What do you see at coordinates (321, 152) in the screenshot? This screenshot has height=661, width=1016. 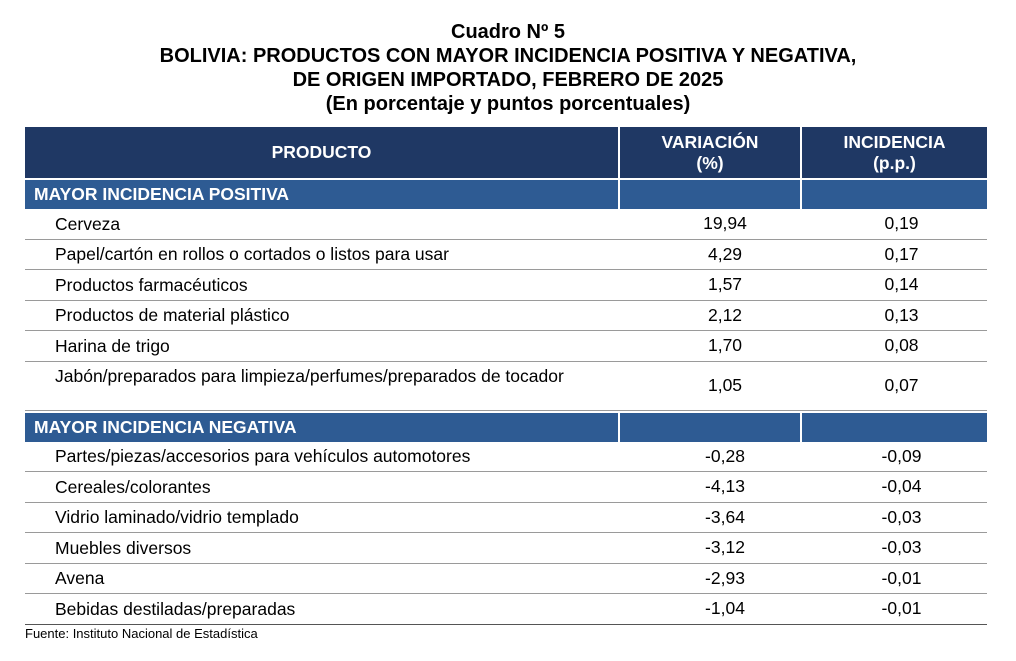 I see `header-product: PRODUCTO` at bounding box center [321, 152].